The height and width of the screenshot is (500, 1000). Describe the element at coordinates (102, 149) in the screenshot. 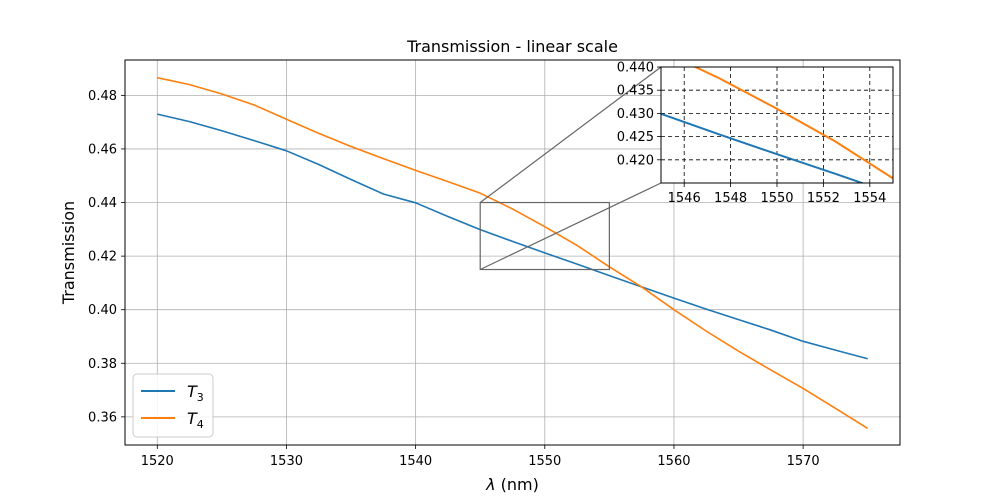

I see `y-tick-label: 0.46` at that location.